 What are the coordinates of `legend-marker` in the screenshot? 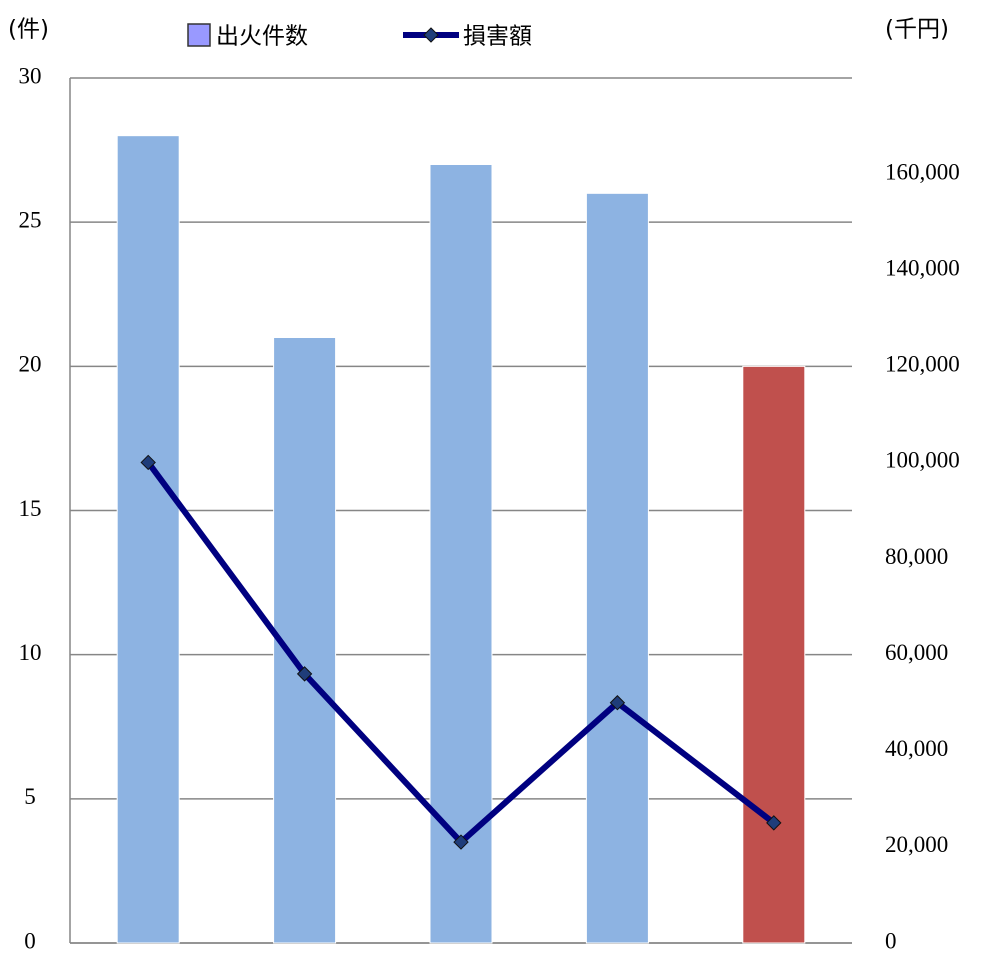 It's located at (431, 35).